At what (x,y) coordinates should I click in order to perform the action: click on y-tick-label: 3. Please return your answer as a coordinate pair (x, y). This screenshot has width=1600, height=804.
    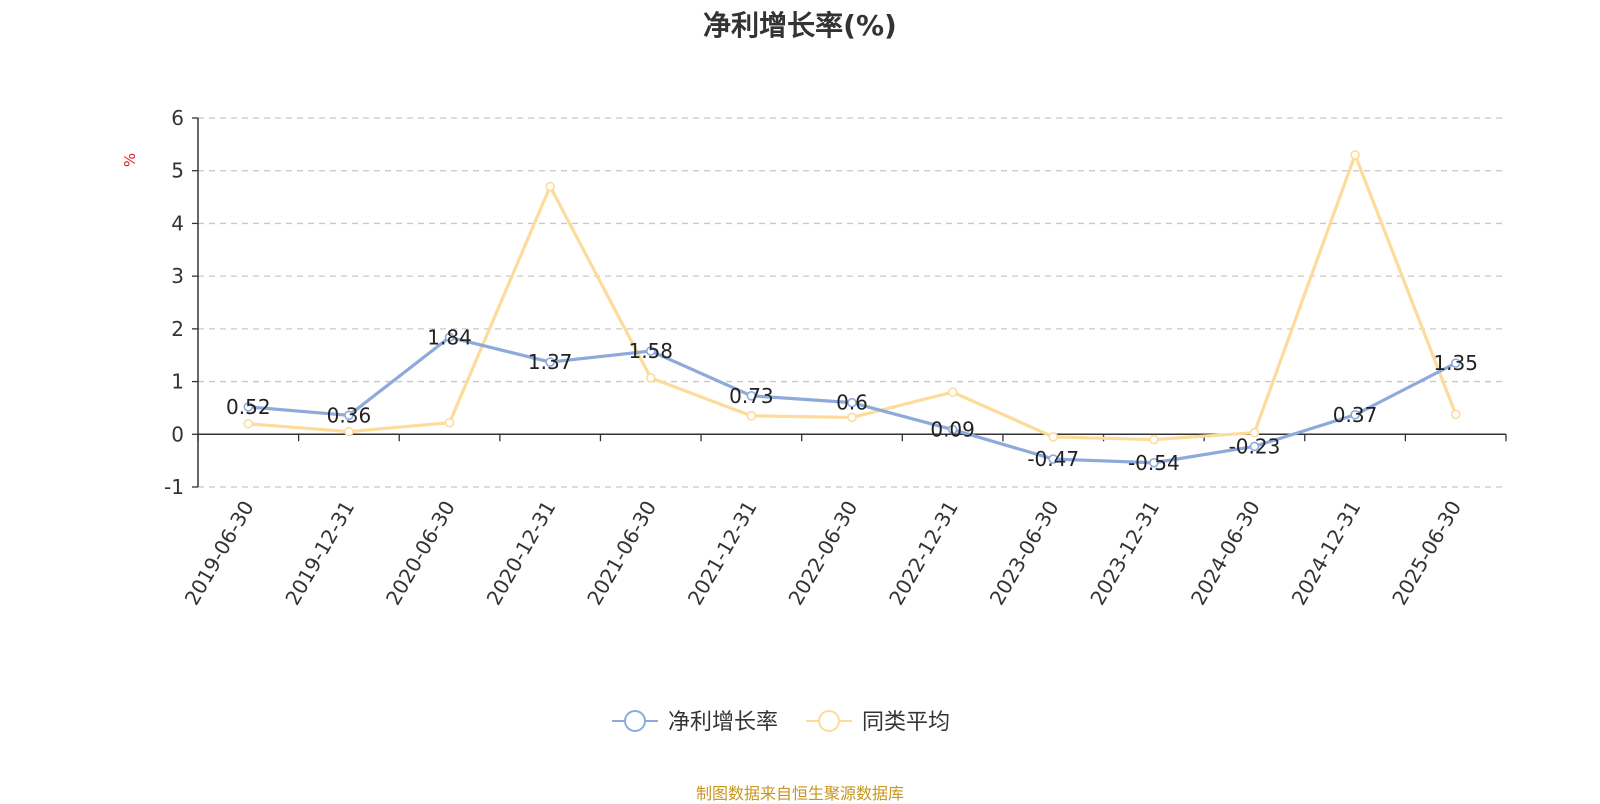
    Looking at the image, I should click on (177, 276).